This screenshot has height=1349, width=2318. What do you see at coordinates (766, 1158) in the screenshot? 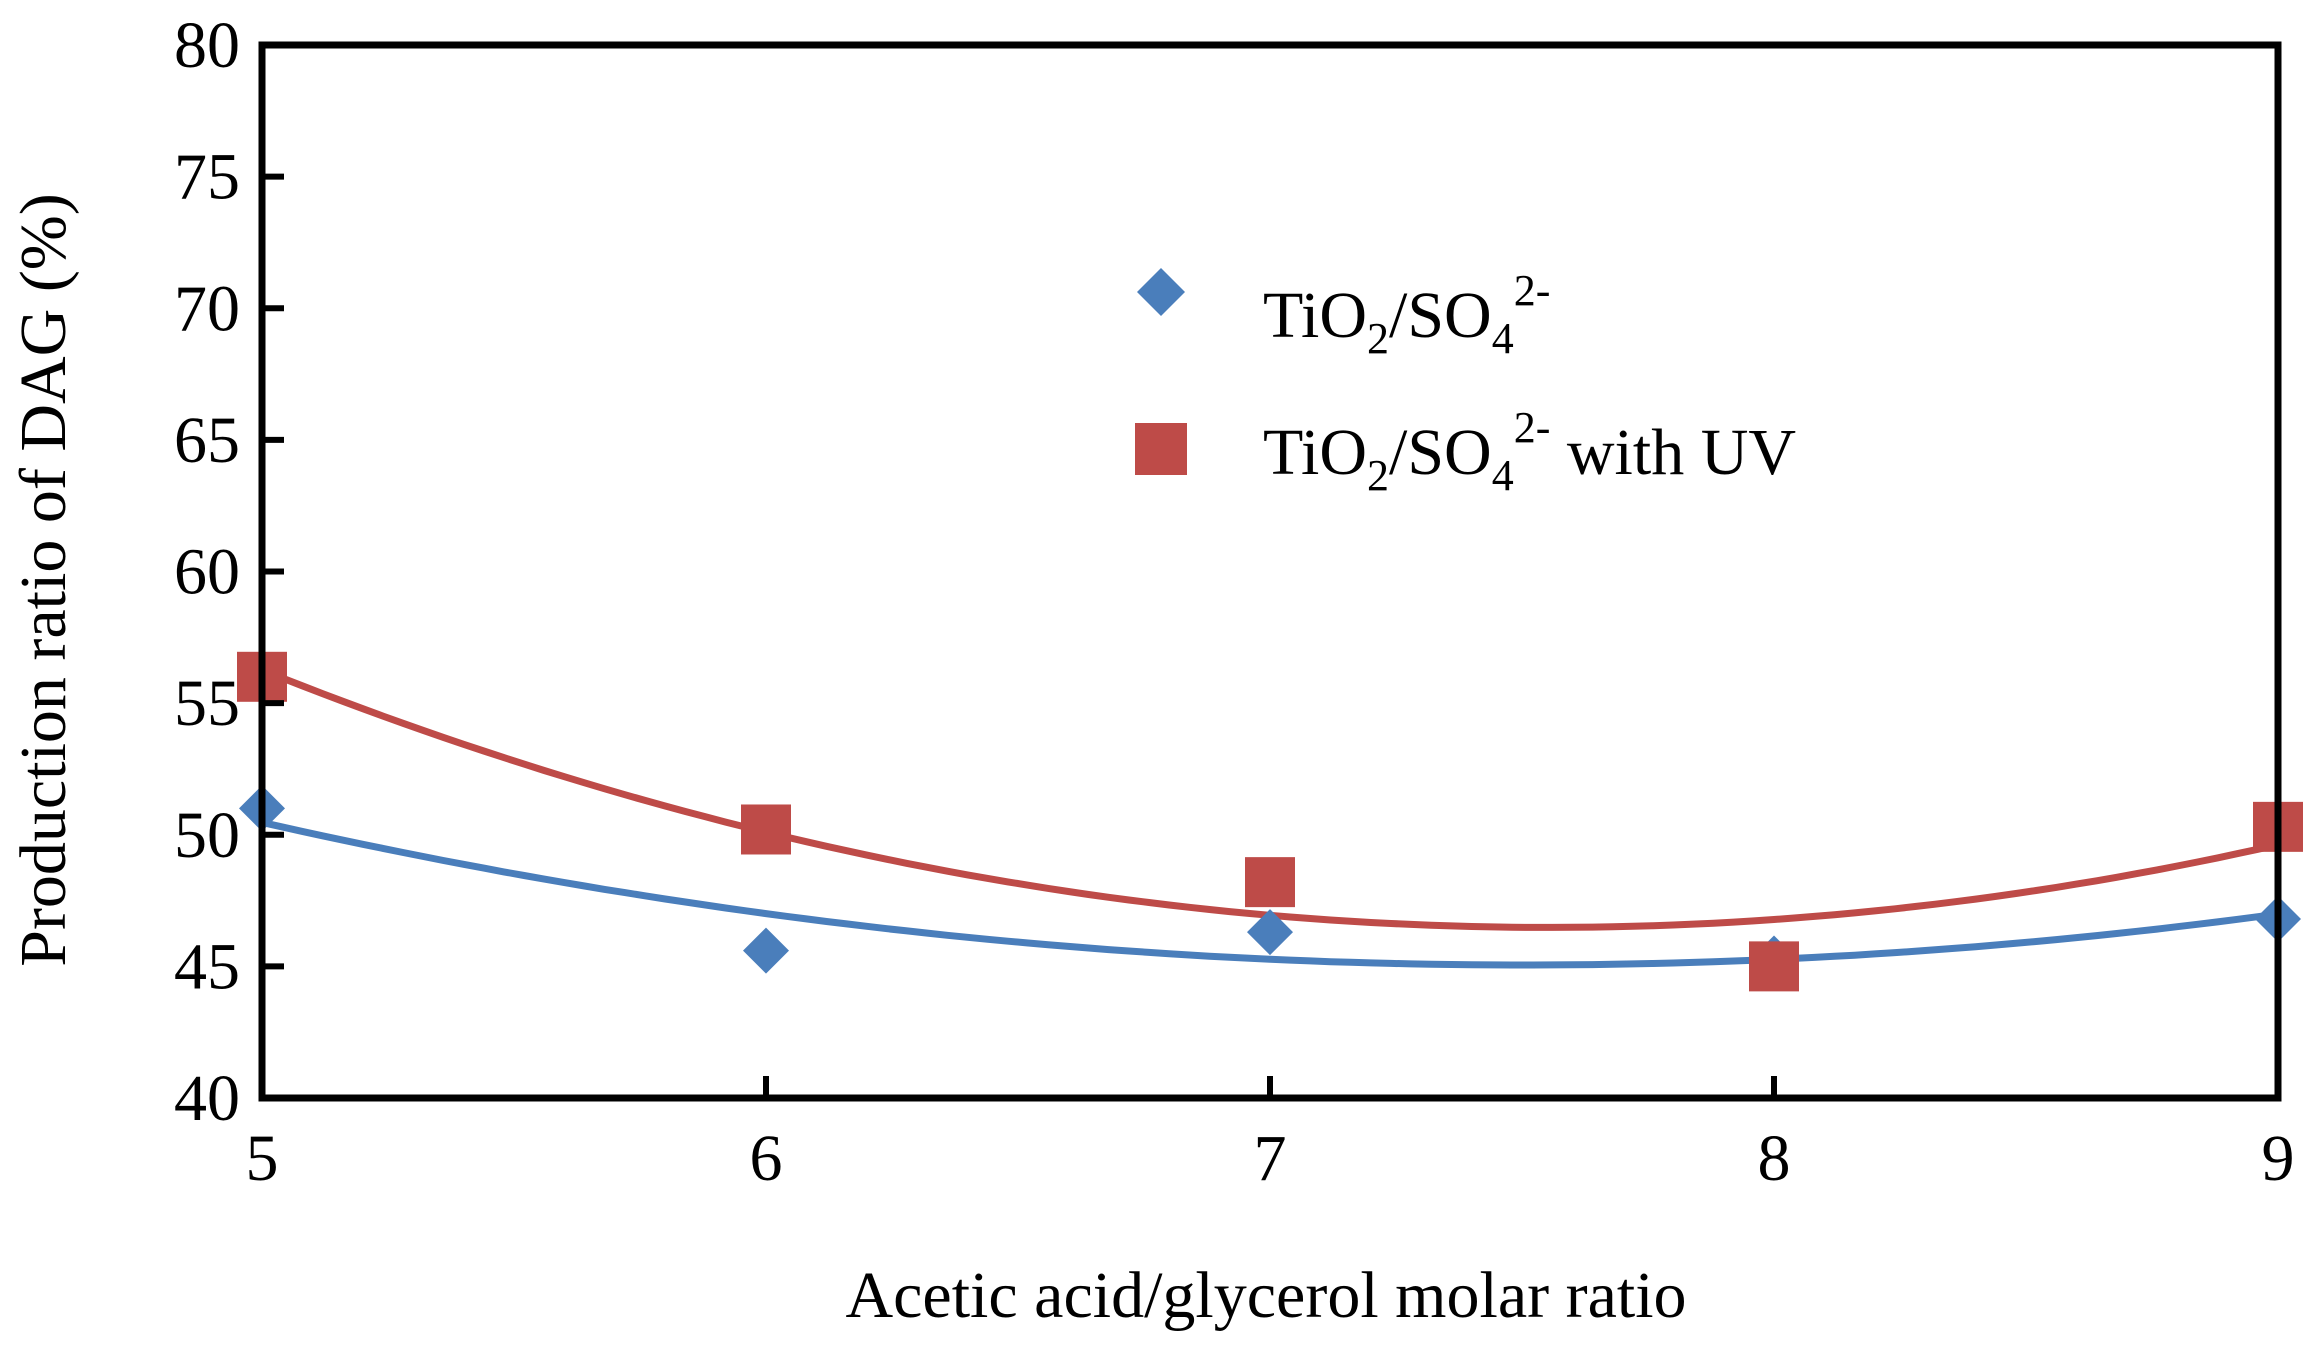
I see `x-tick-label: 6` at bounding box center [766, 1158].